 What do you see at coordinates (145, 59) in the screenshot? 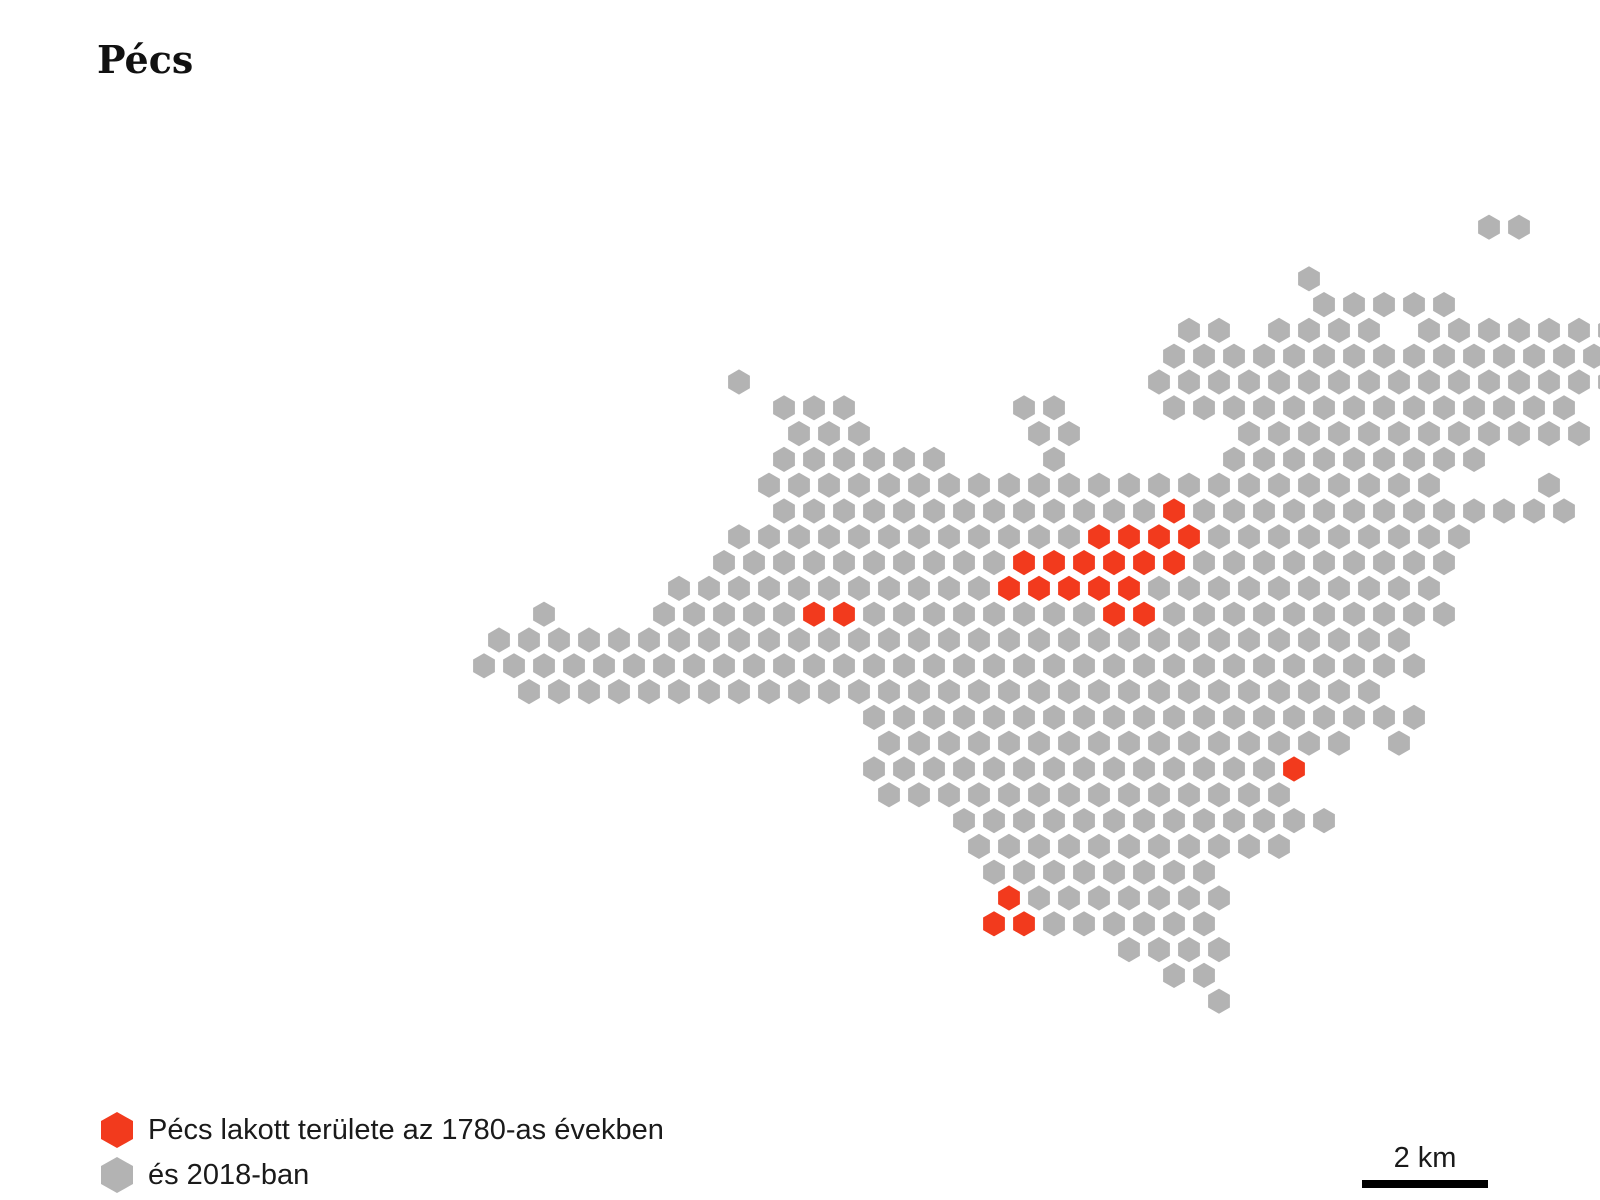
I see `map-title: Pécs` at bounding box center [145, 59].